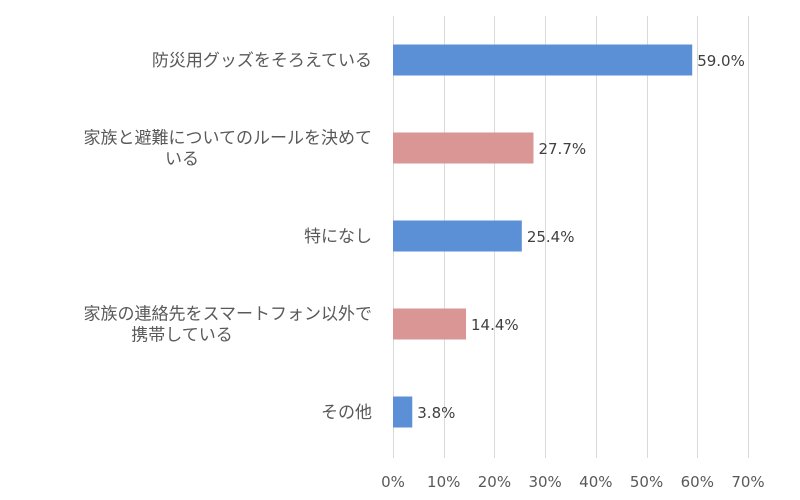  Describe the element at coordinates (228, 139) in the screenshot. I see `category-label: 家族と避難についてのルールを決めて` at that location.